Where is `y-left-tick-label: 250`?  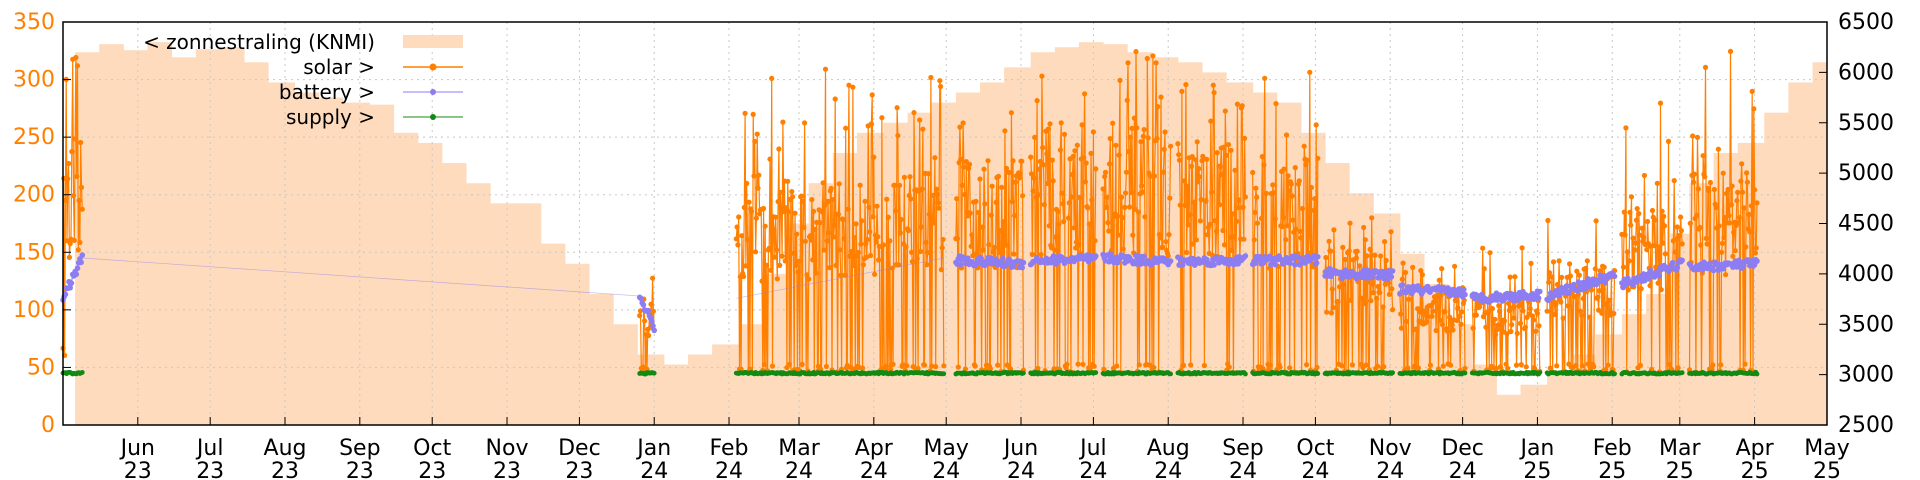
y-left-tick-label: 250 is located at coordinates (34, 137).